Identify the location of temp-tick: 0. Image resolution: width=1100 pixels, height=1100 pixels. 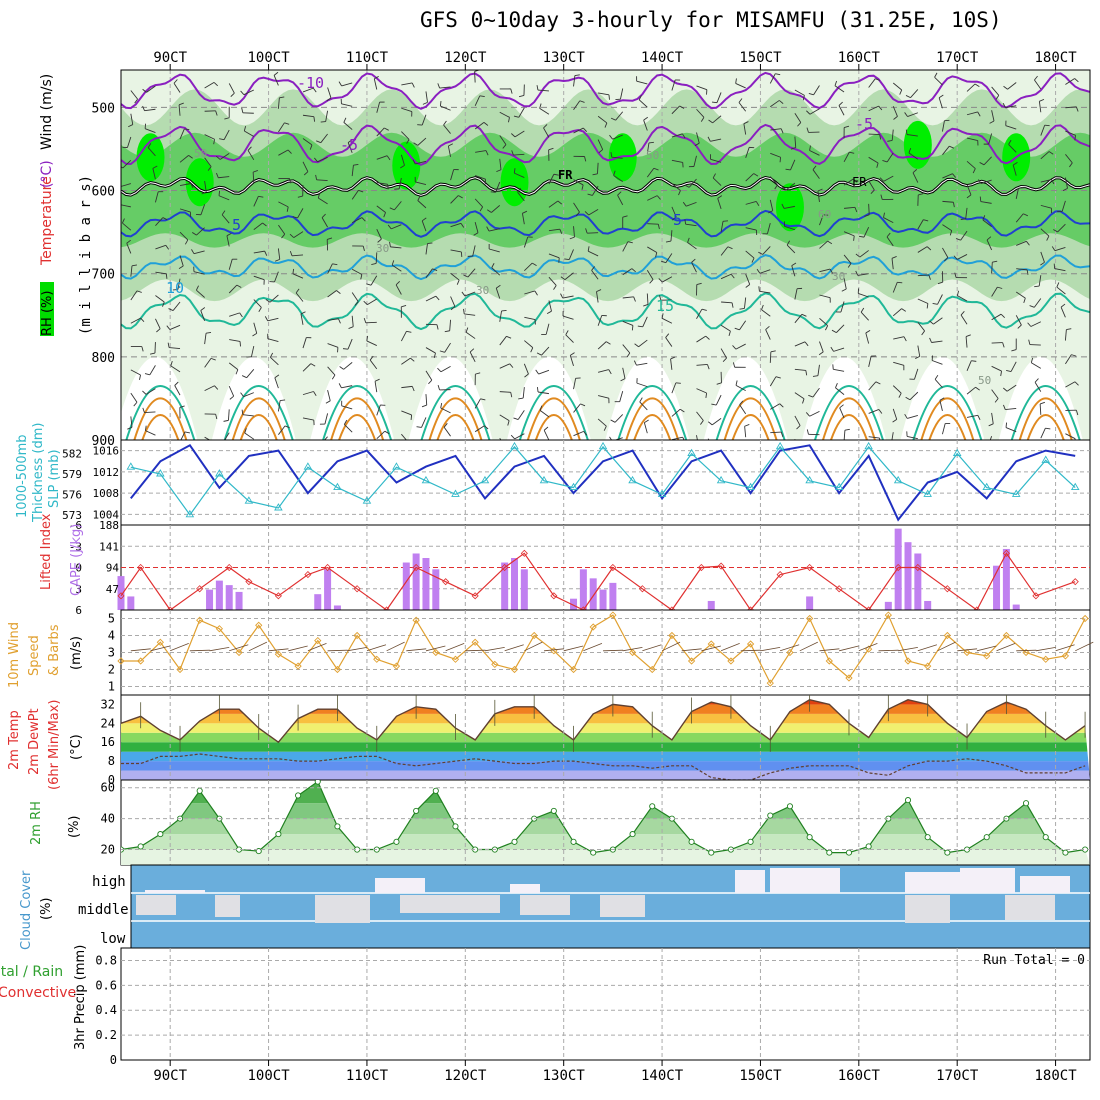
(111, 780).